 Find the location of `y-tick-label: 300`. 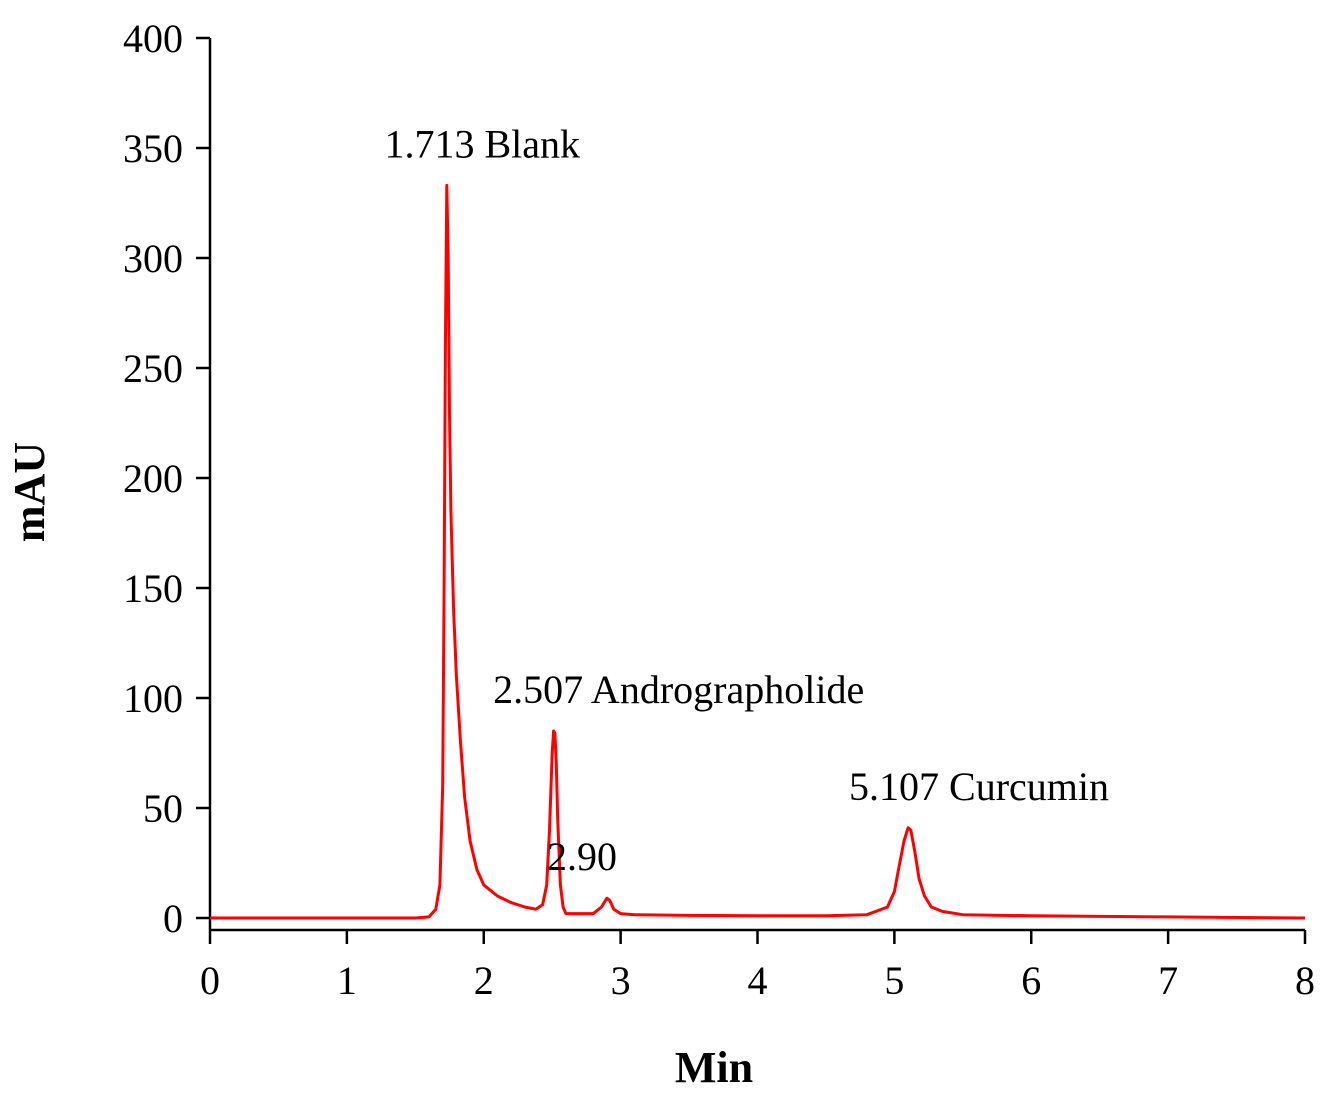

y-tick-label: 300 is located at coordinates (153, 258).